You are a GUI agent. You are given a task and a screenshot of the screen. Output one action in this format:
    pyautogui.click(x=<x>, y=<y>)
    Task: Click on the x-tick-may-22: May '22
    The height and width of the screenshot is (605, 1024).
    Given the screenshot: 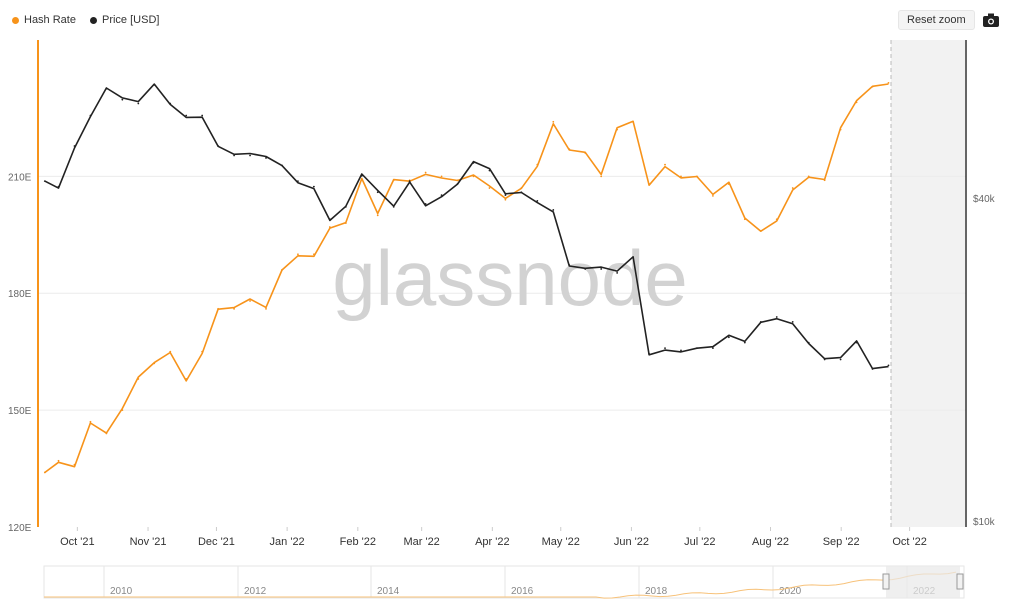 What is the action you would take?
    pyautogui.click(x=561, y=542)
    